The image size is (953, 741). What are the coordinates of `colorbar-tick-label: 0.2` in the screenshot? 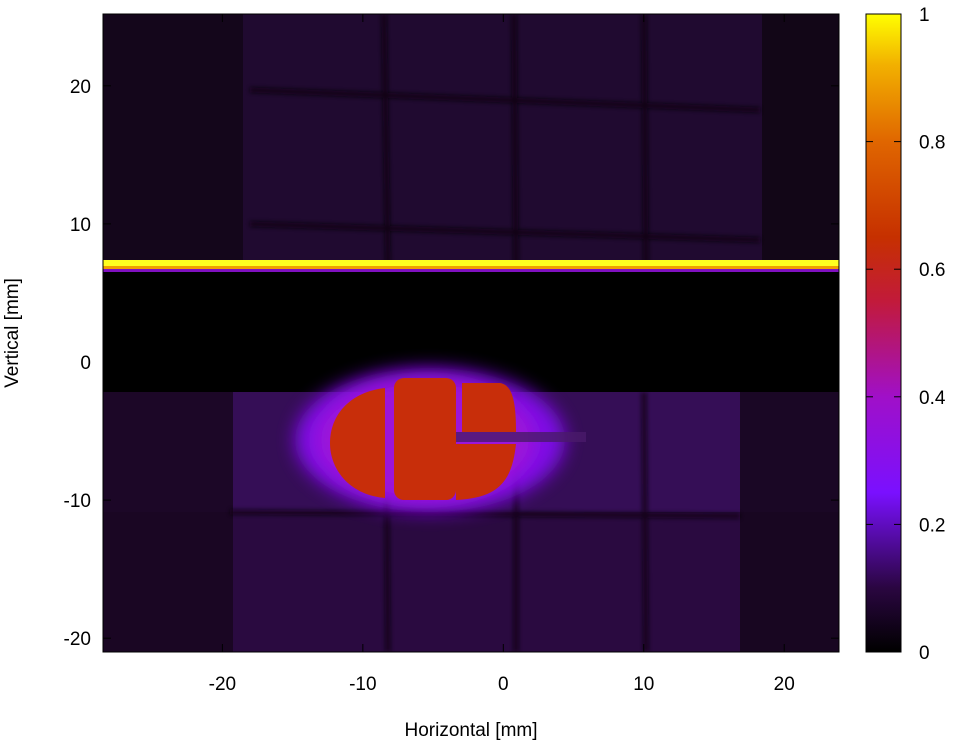 It's located at (932, 525).